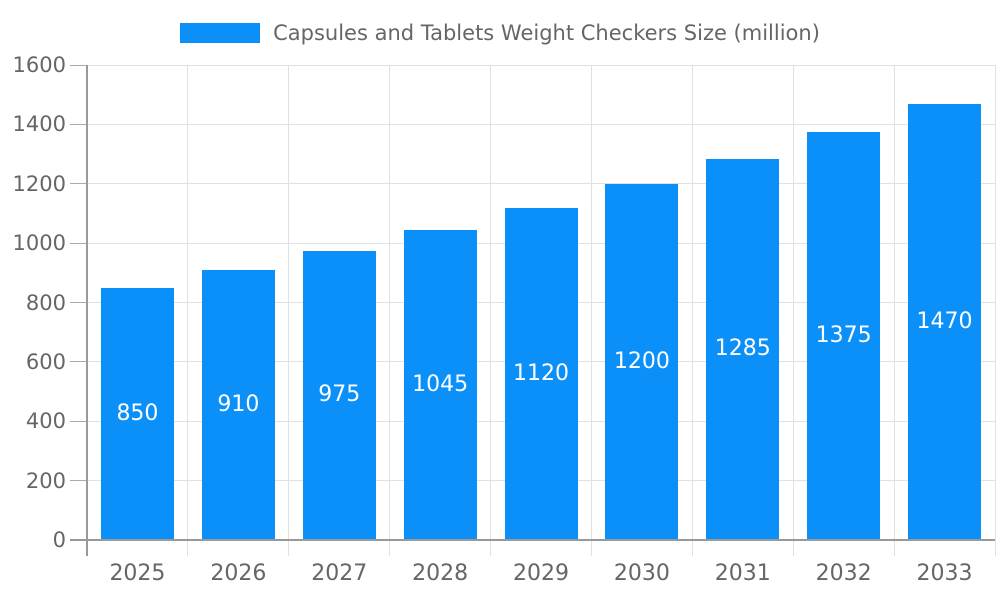  I want to click on bar-value-label: 1285, so click(742, 349).